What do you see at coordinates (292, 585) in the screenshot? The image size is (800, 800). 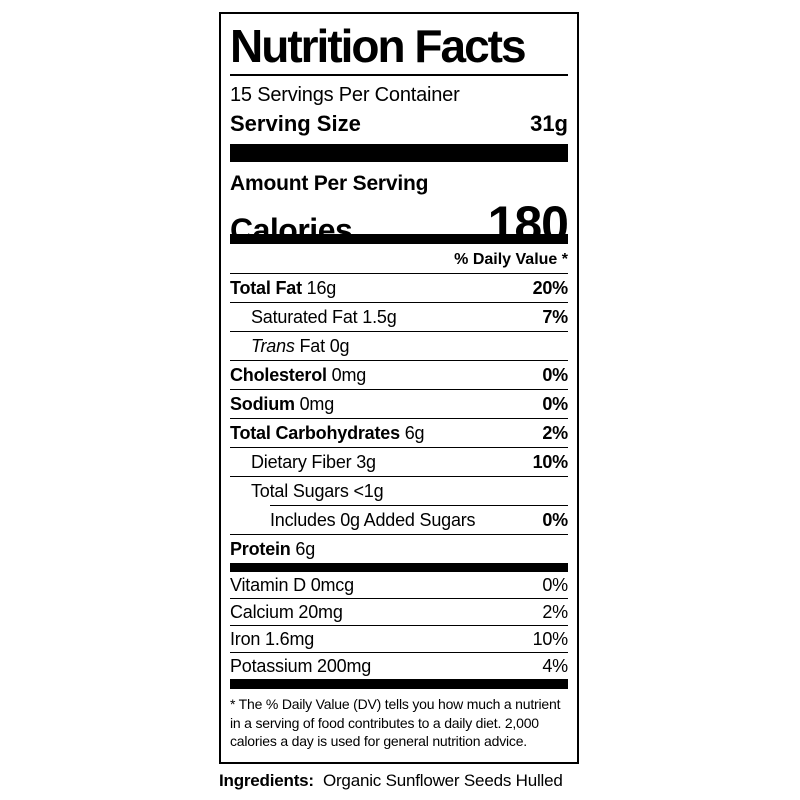 I see `nutrient-name: Vitamin D 0mcg` at bounding box center [292, 585].